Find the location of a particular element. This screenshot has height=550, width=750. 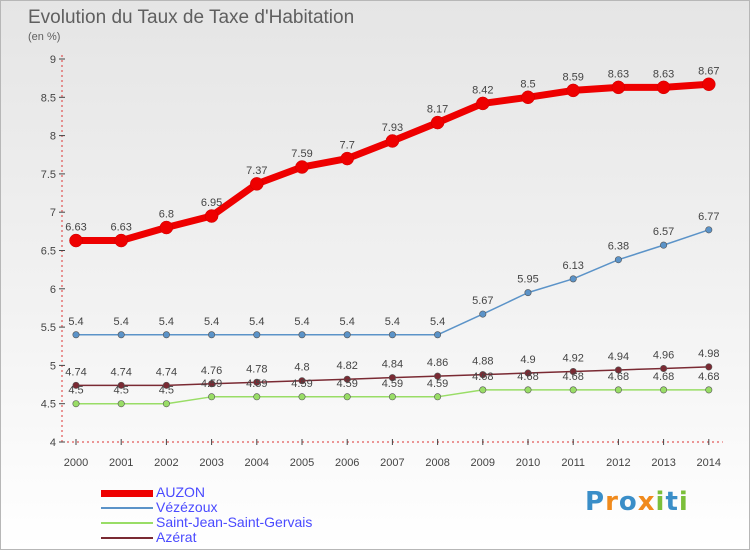

data-label: 4.59 is located at coordinates (256, 384).